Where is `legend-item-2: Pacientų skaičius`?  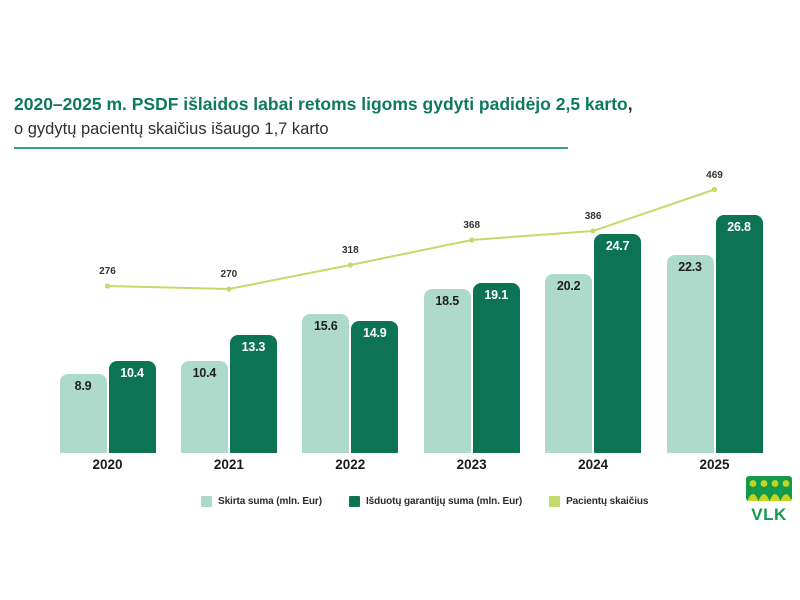 legend-item-2: Pacientų skaičius is located at coordinates (598, 501).